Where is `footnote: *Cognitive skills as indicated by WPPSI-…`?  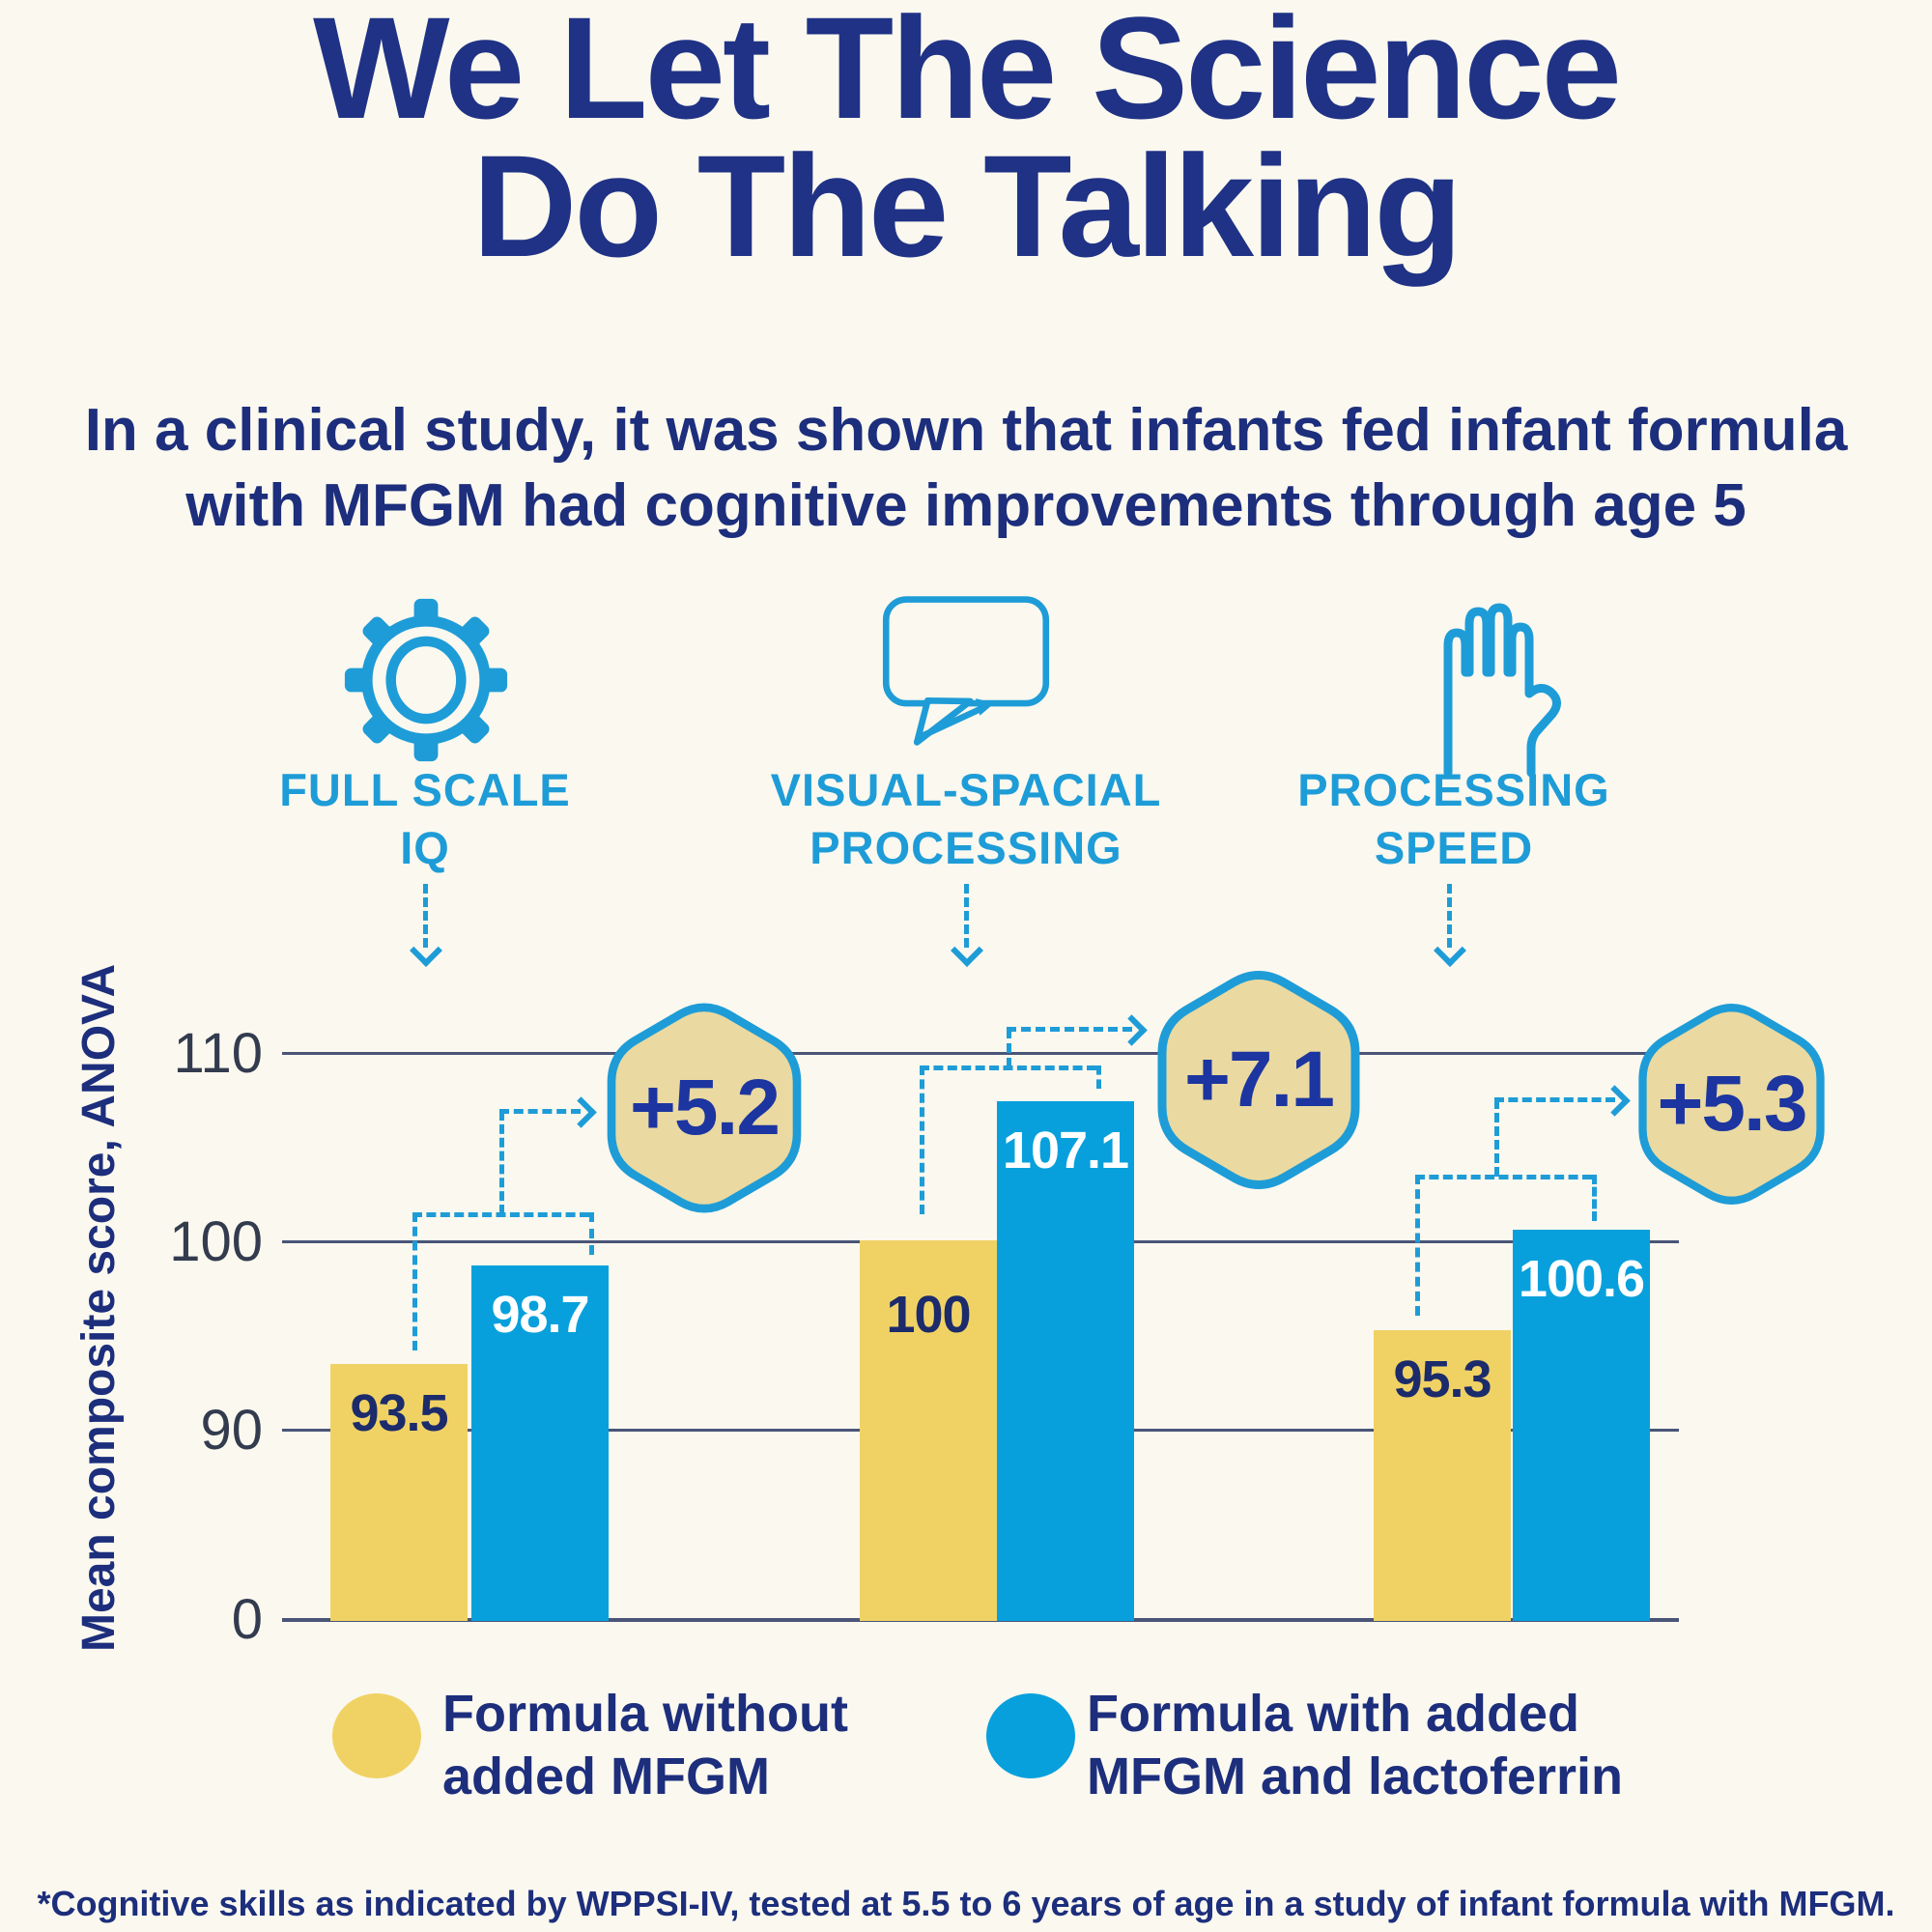 footnote: *Cognitive skills as indicated by WPPSI-… is located at coordinates (966, 1903).